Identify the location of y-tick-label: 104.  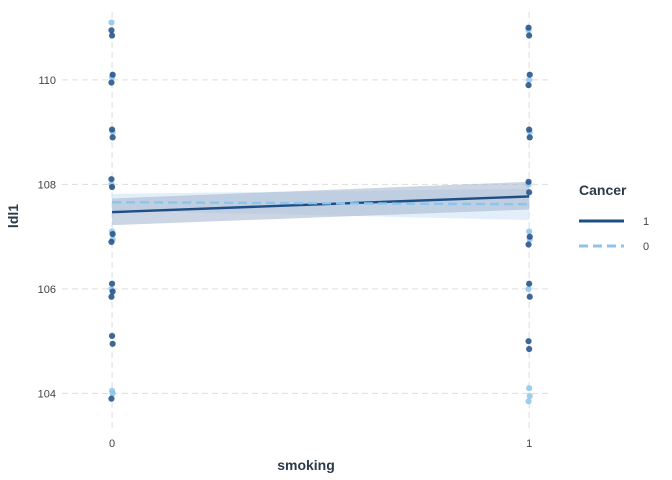
(47, 394).